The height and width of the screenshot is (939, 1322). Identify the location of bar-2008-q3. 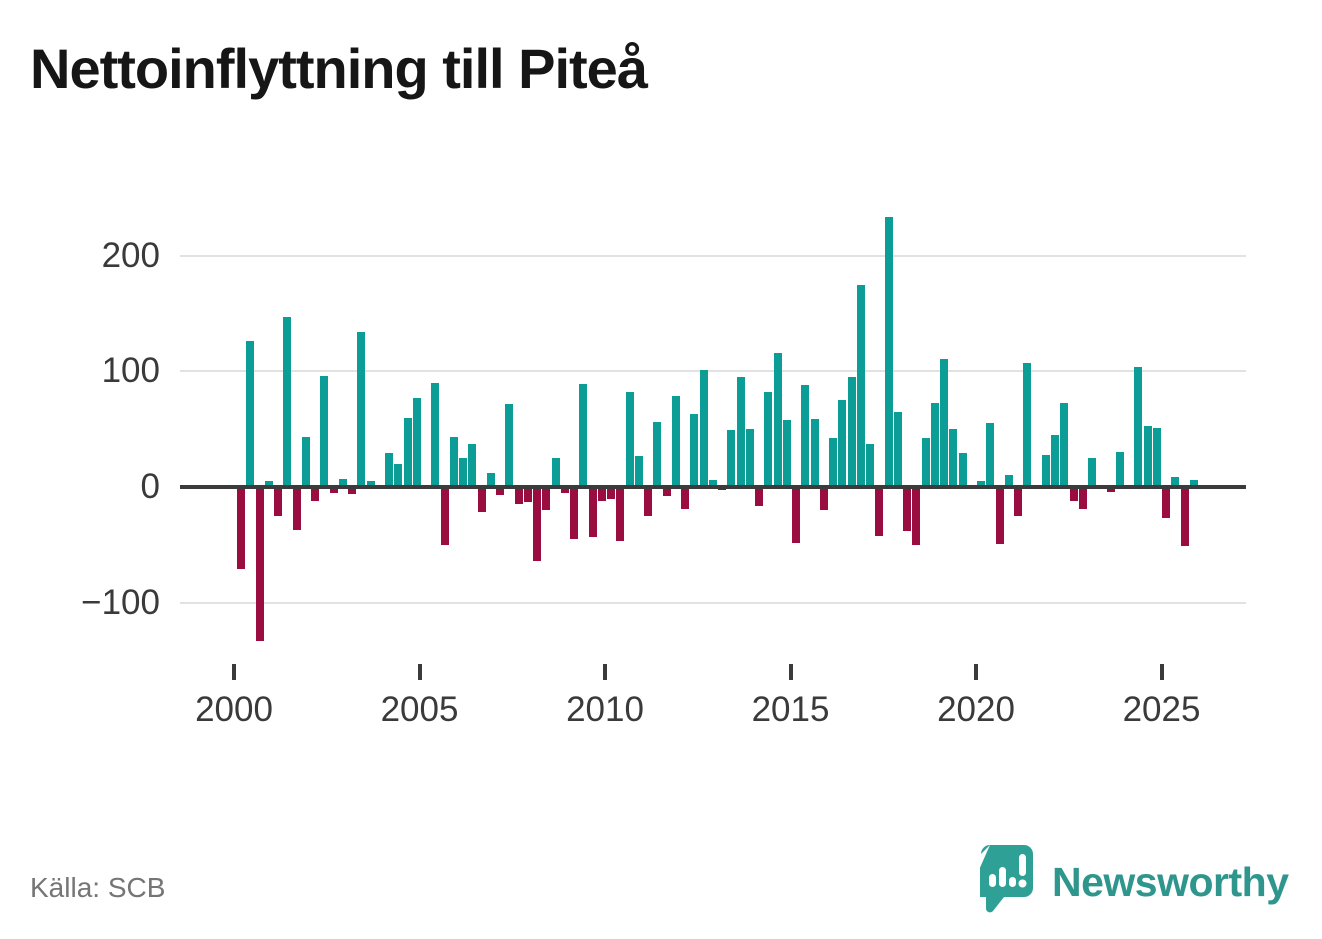
(555, 472).